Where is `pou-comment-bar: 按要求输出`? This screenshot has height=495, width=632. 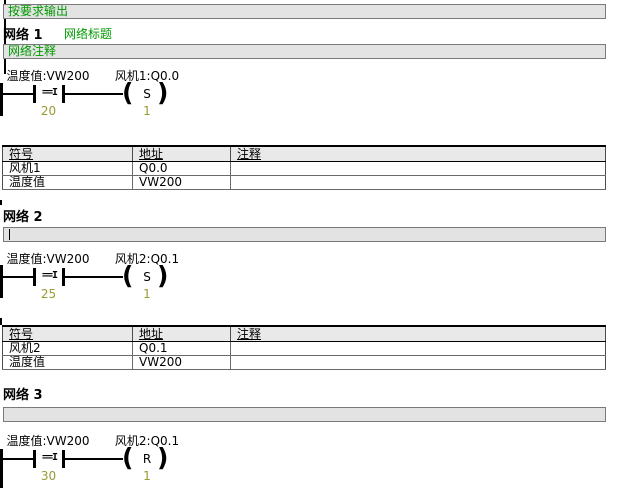
pou-comment-bar: 按要求输出 is located at coordinates (304, 11).